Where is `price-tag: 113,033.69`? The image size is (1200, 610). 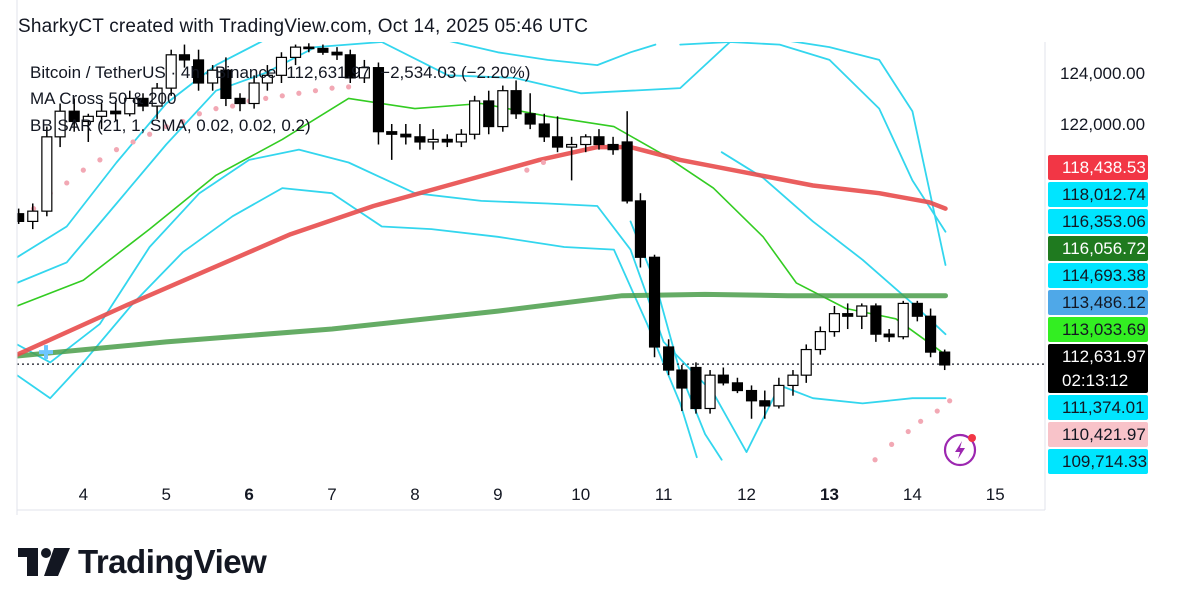 price-tag: 113,033.69 is located at coordinates (1098, 329).